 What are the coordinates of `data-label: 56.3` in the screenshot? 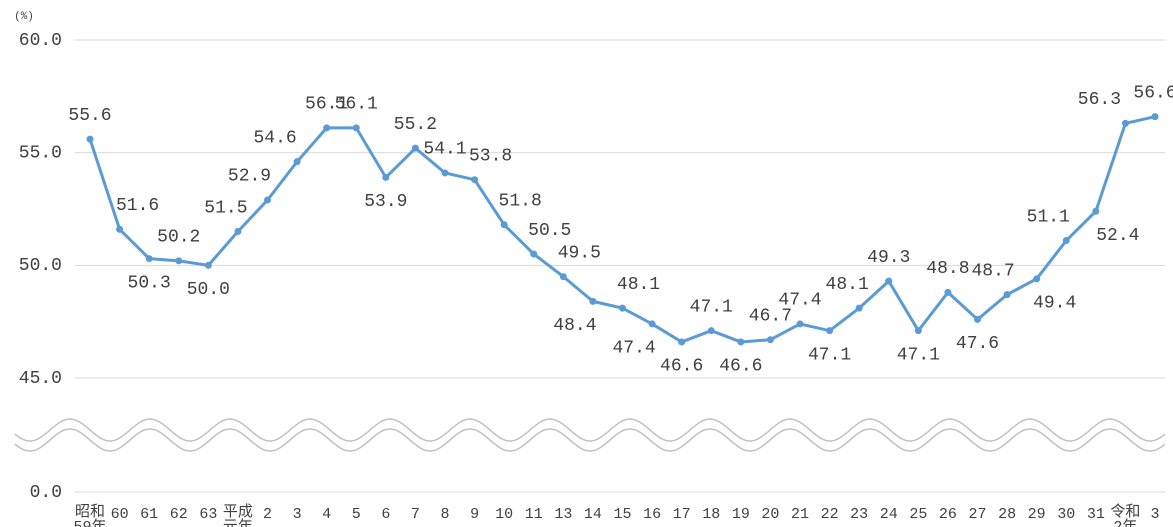 It's located at (1099, 100).